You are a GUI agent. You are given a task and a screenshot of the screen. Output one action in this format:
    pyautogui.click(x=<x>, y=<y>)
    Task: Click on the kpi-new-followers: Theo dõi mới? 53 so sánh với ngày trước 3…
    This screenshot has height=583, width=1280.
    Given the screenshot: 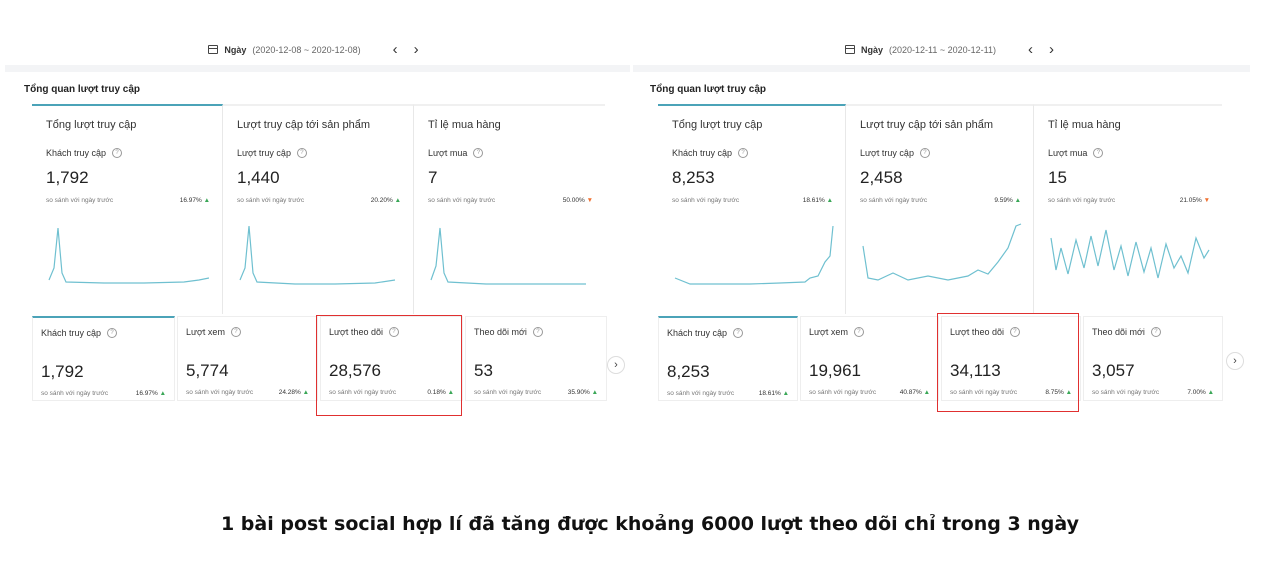 What is the action you would take?
    pyautogui.click(x=536, y=358)
    